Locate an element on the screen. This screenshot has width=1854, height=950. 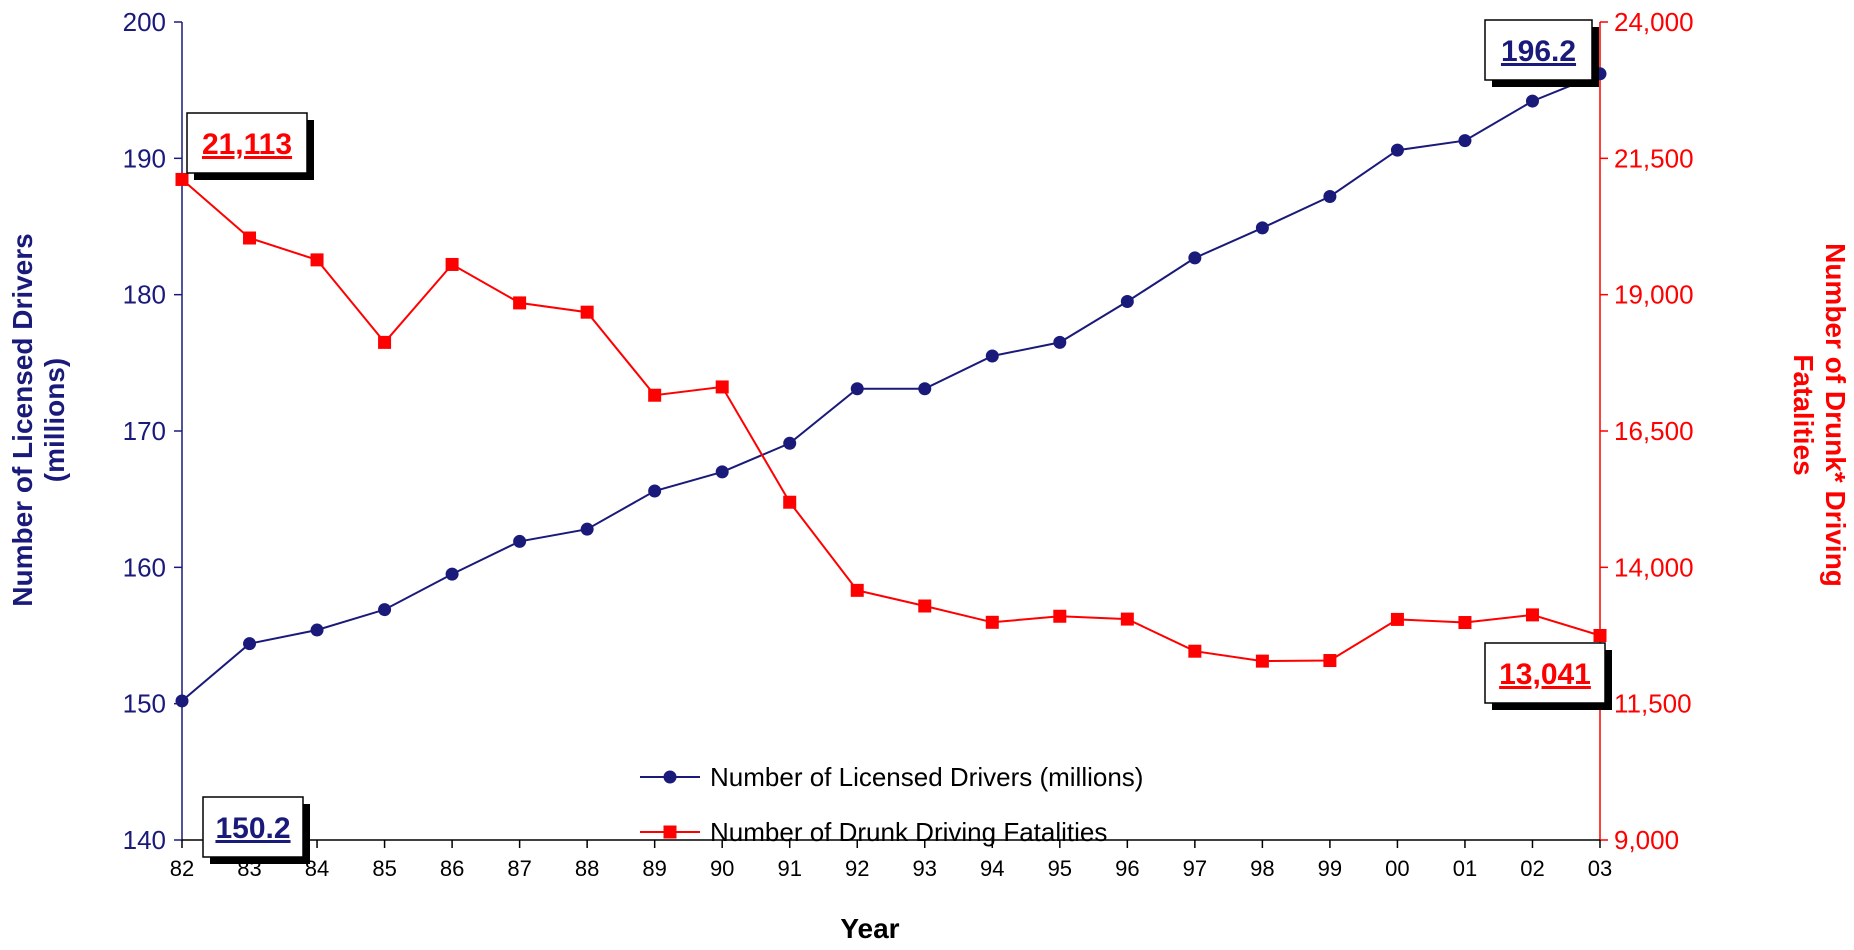
left-tick-label: 170 is located at coordinates (144, 431).